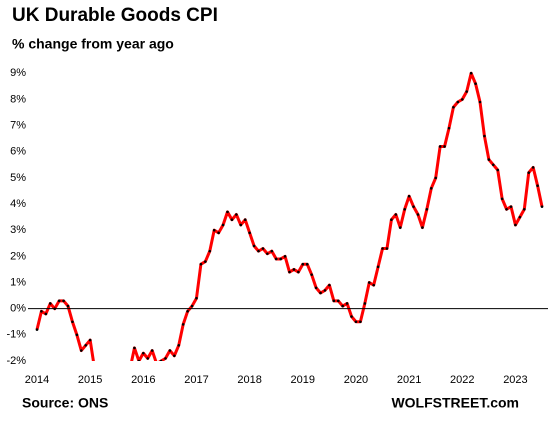 The image size is (553, 422). What do you see at coordinates (37, 380) in the screenshot?
I see `x-tick-label: 2014` at bounding box center [37, 380].